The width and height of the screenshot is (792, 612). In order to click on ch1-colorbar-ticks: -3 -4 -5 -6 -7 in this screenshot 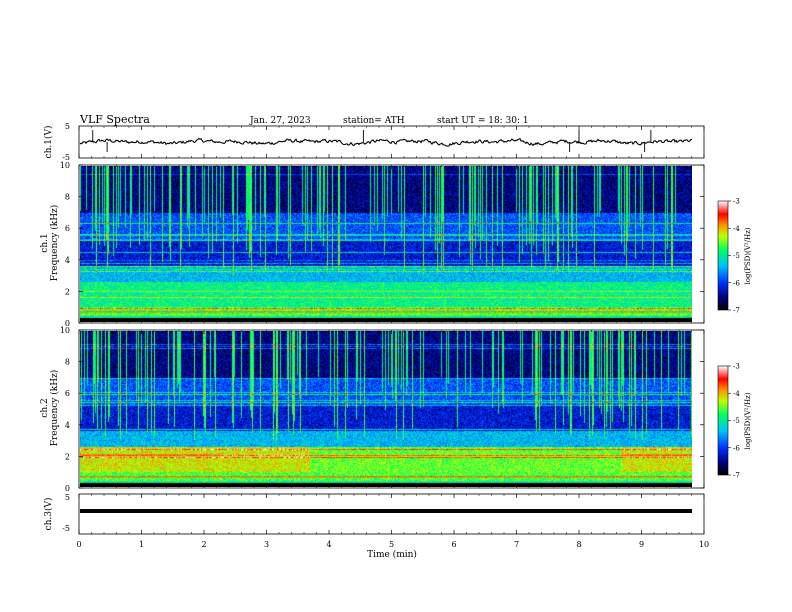, I will do `click(734, 256)`.